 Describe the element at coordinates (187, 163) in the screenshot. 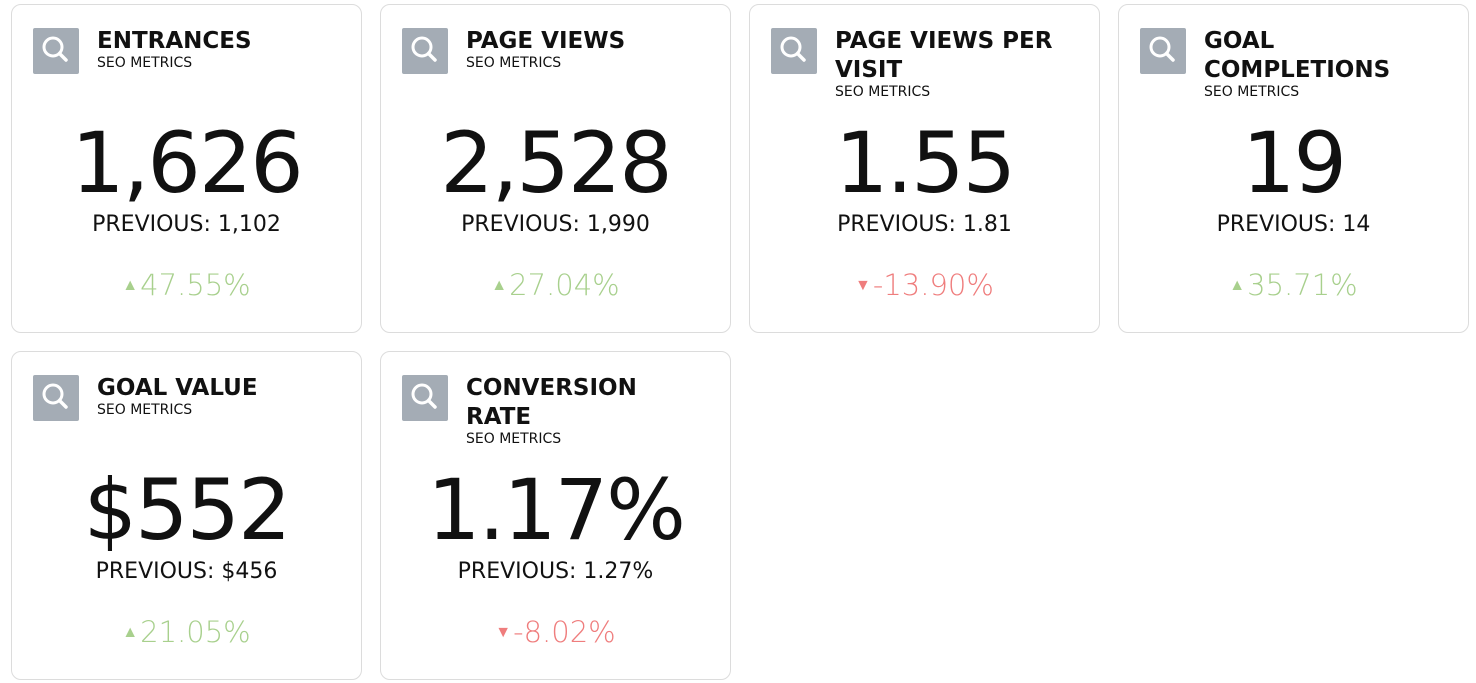

I see `metric-value: 1,626` at that location.